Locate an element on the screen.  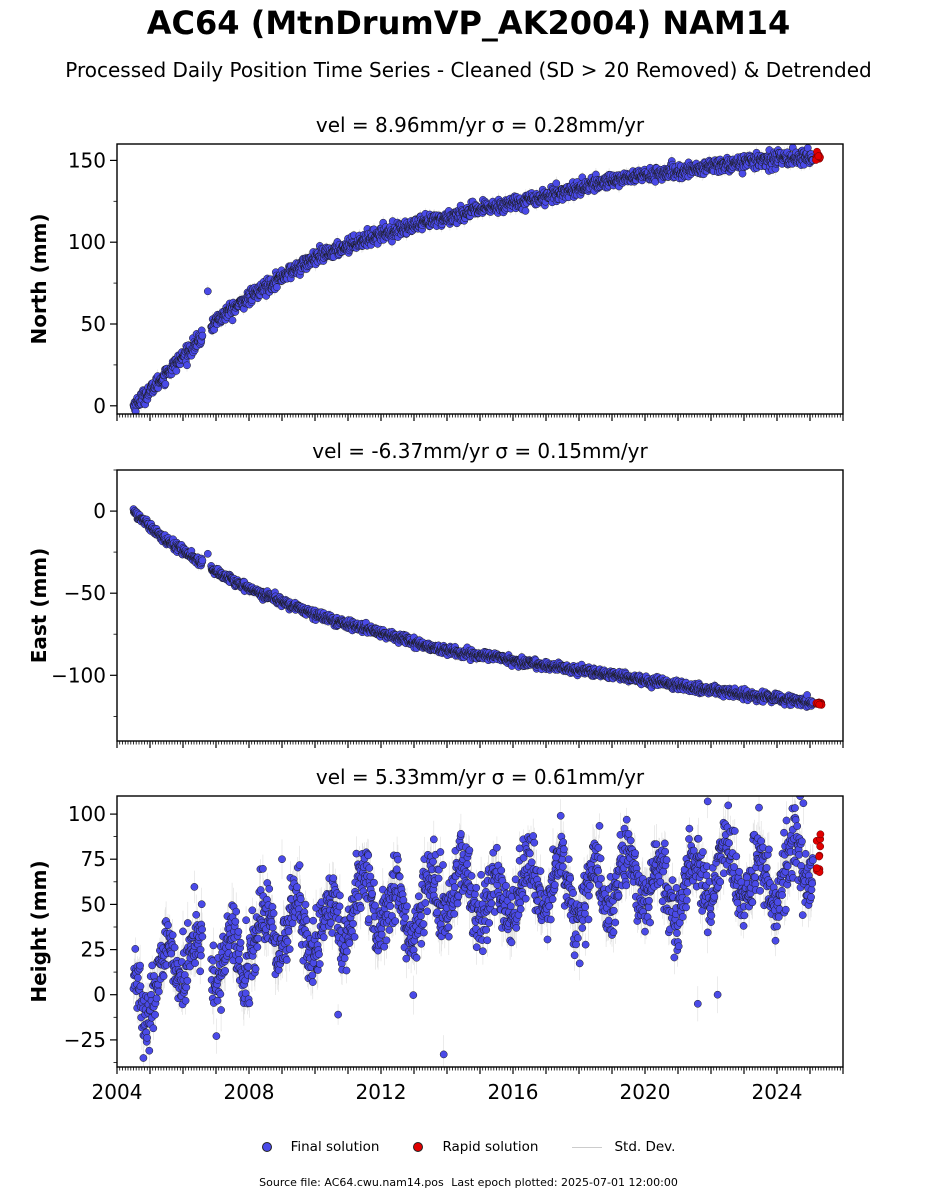
y-tick-label: 100 is located at coordinates (87, 242).